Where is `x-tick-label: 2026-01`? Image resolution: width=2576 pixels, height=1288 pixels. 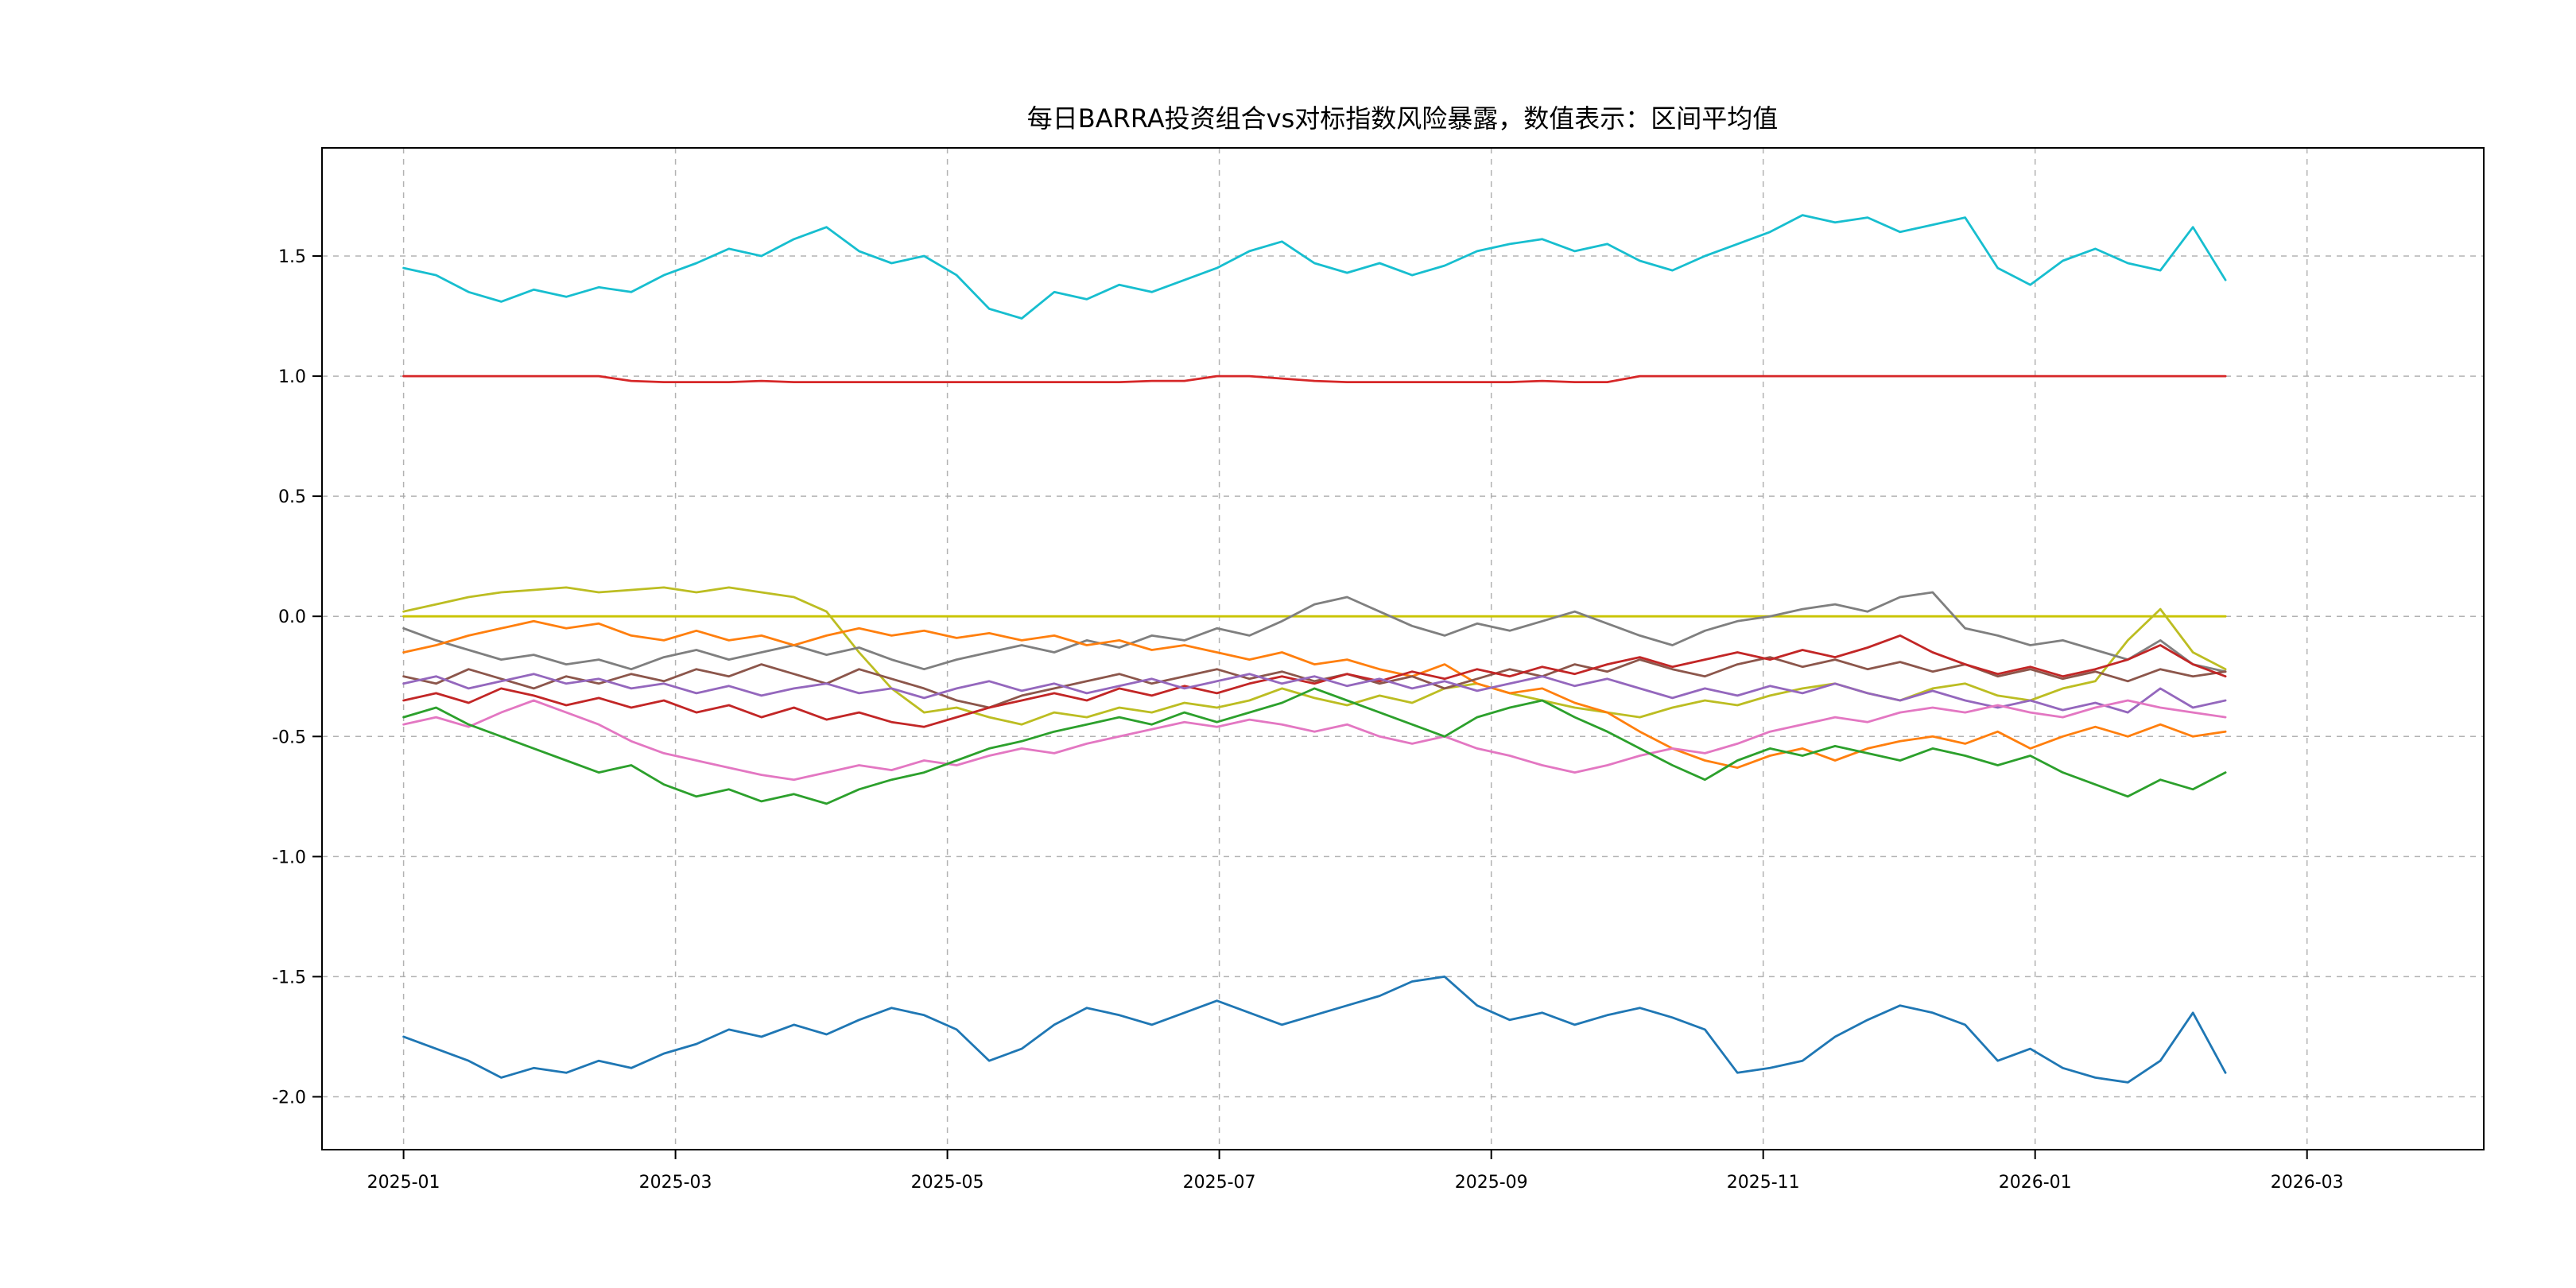 x-tick-label: 2026-01 is located at coordinates (2035, 1183).